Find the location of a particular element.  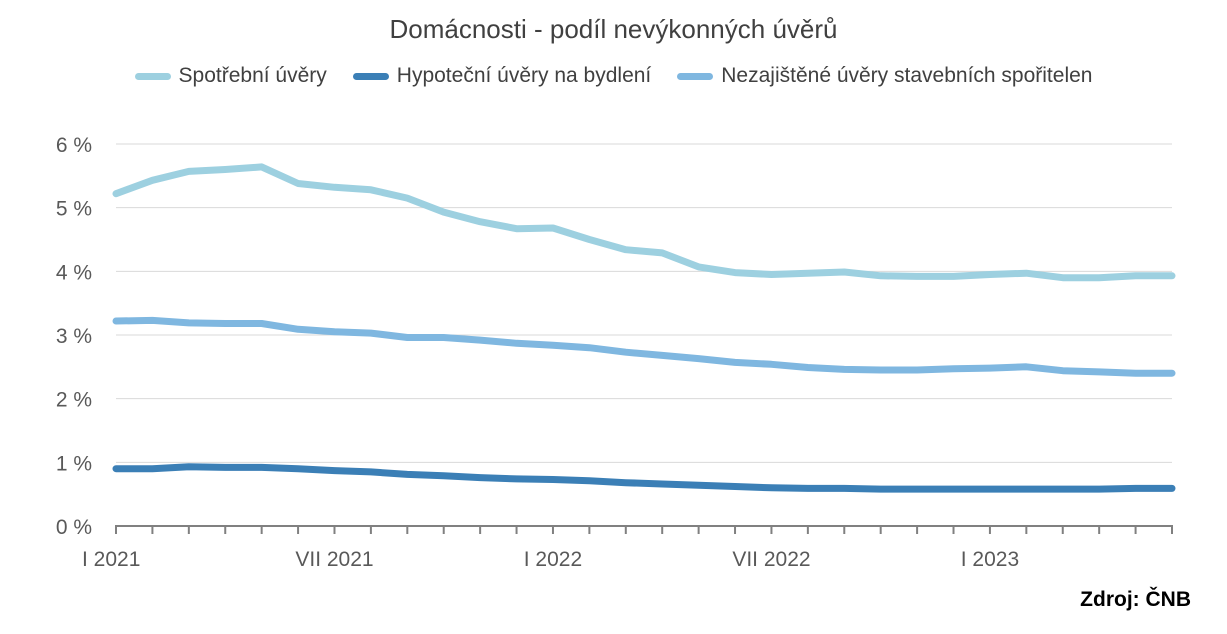

chart-title: Domácnosti - podíl nevýkonných úvěrů is located at coordinates (613, 29).